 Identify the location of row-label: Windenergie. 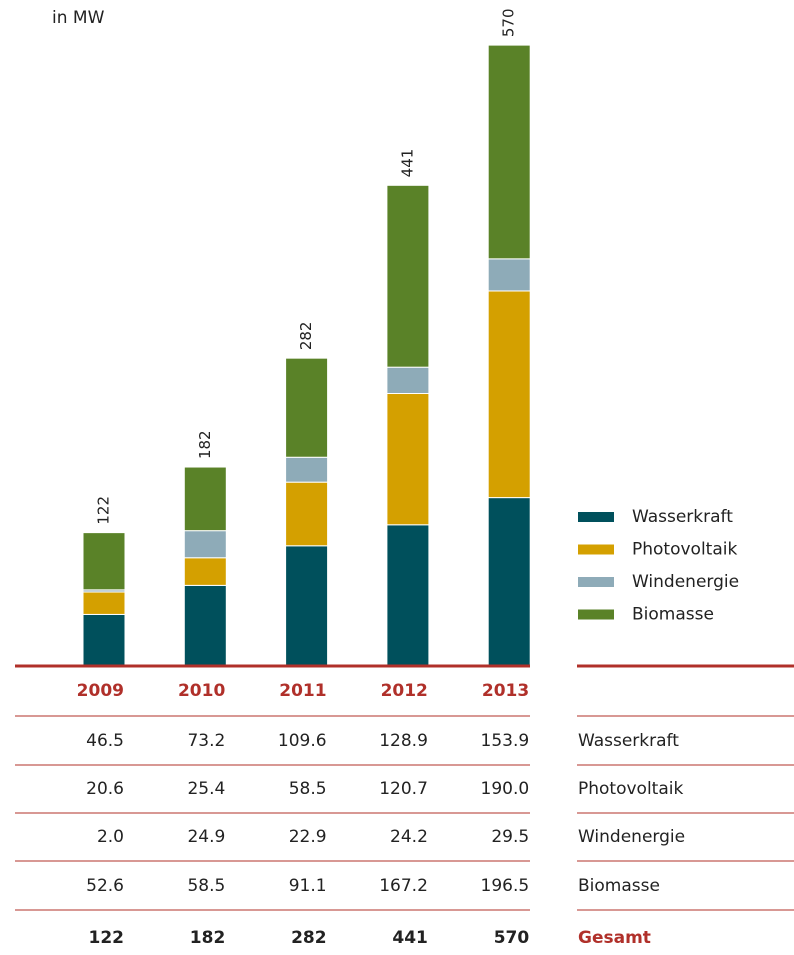
(631, 837).